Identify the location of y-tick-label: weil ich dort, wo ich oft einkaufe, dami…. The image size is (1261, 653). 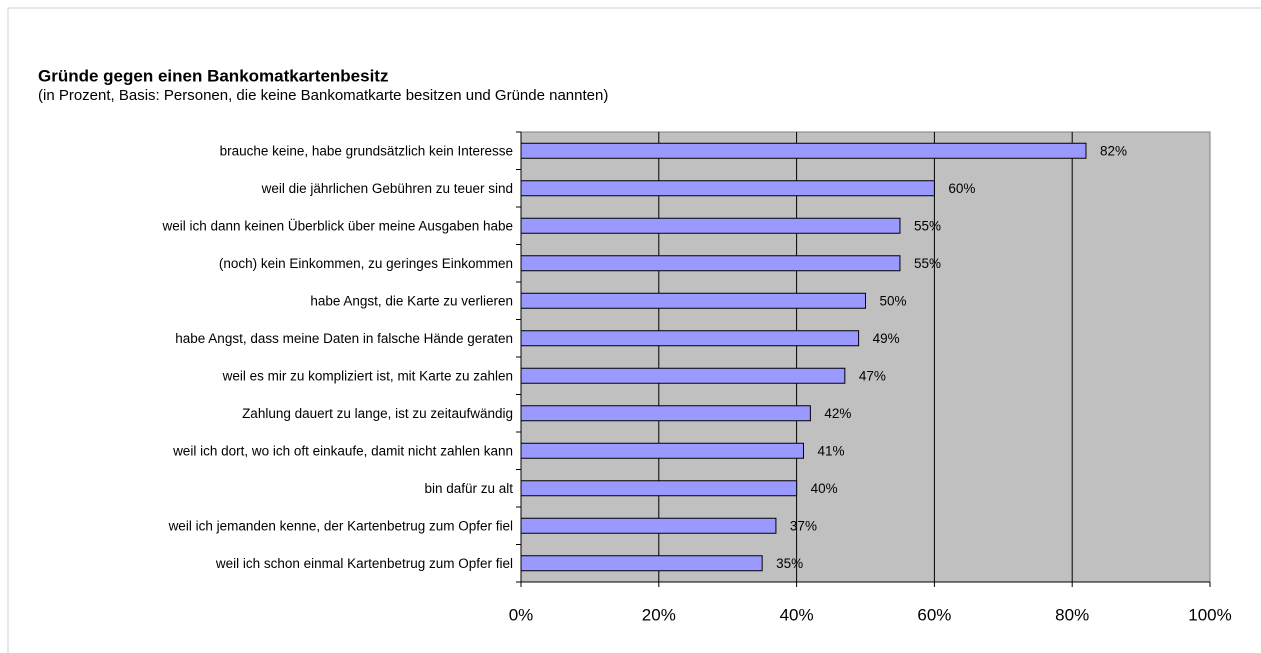
(342, 450).